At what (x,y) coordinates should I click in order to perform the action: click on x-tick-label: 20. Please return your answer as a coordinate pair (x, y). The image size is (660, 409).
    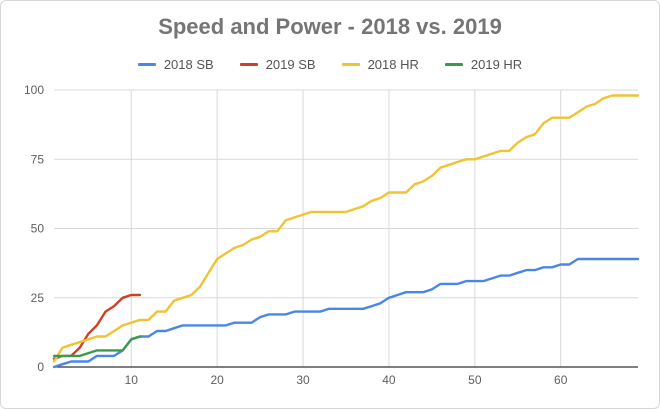
    Looking at the image, I should click on (217, 380).